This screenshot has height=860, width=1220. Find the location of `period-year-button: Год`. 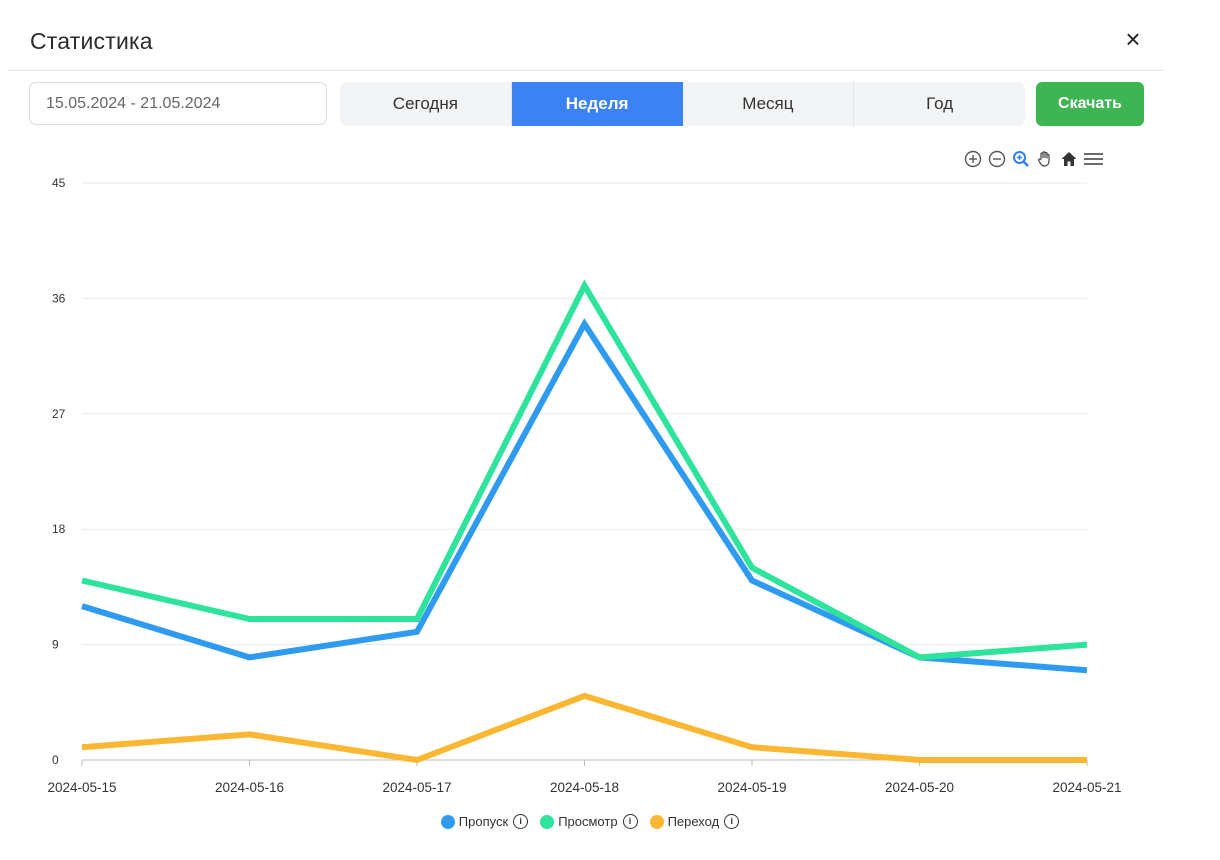

period-year-button: Год is located at coordinates (940, 103).